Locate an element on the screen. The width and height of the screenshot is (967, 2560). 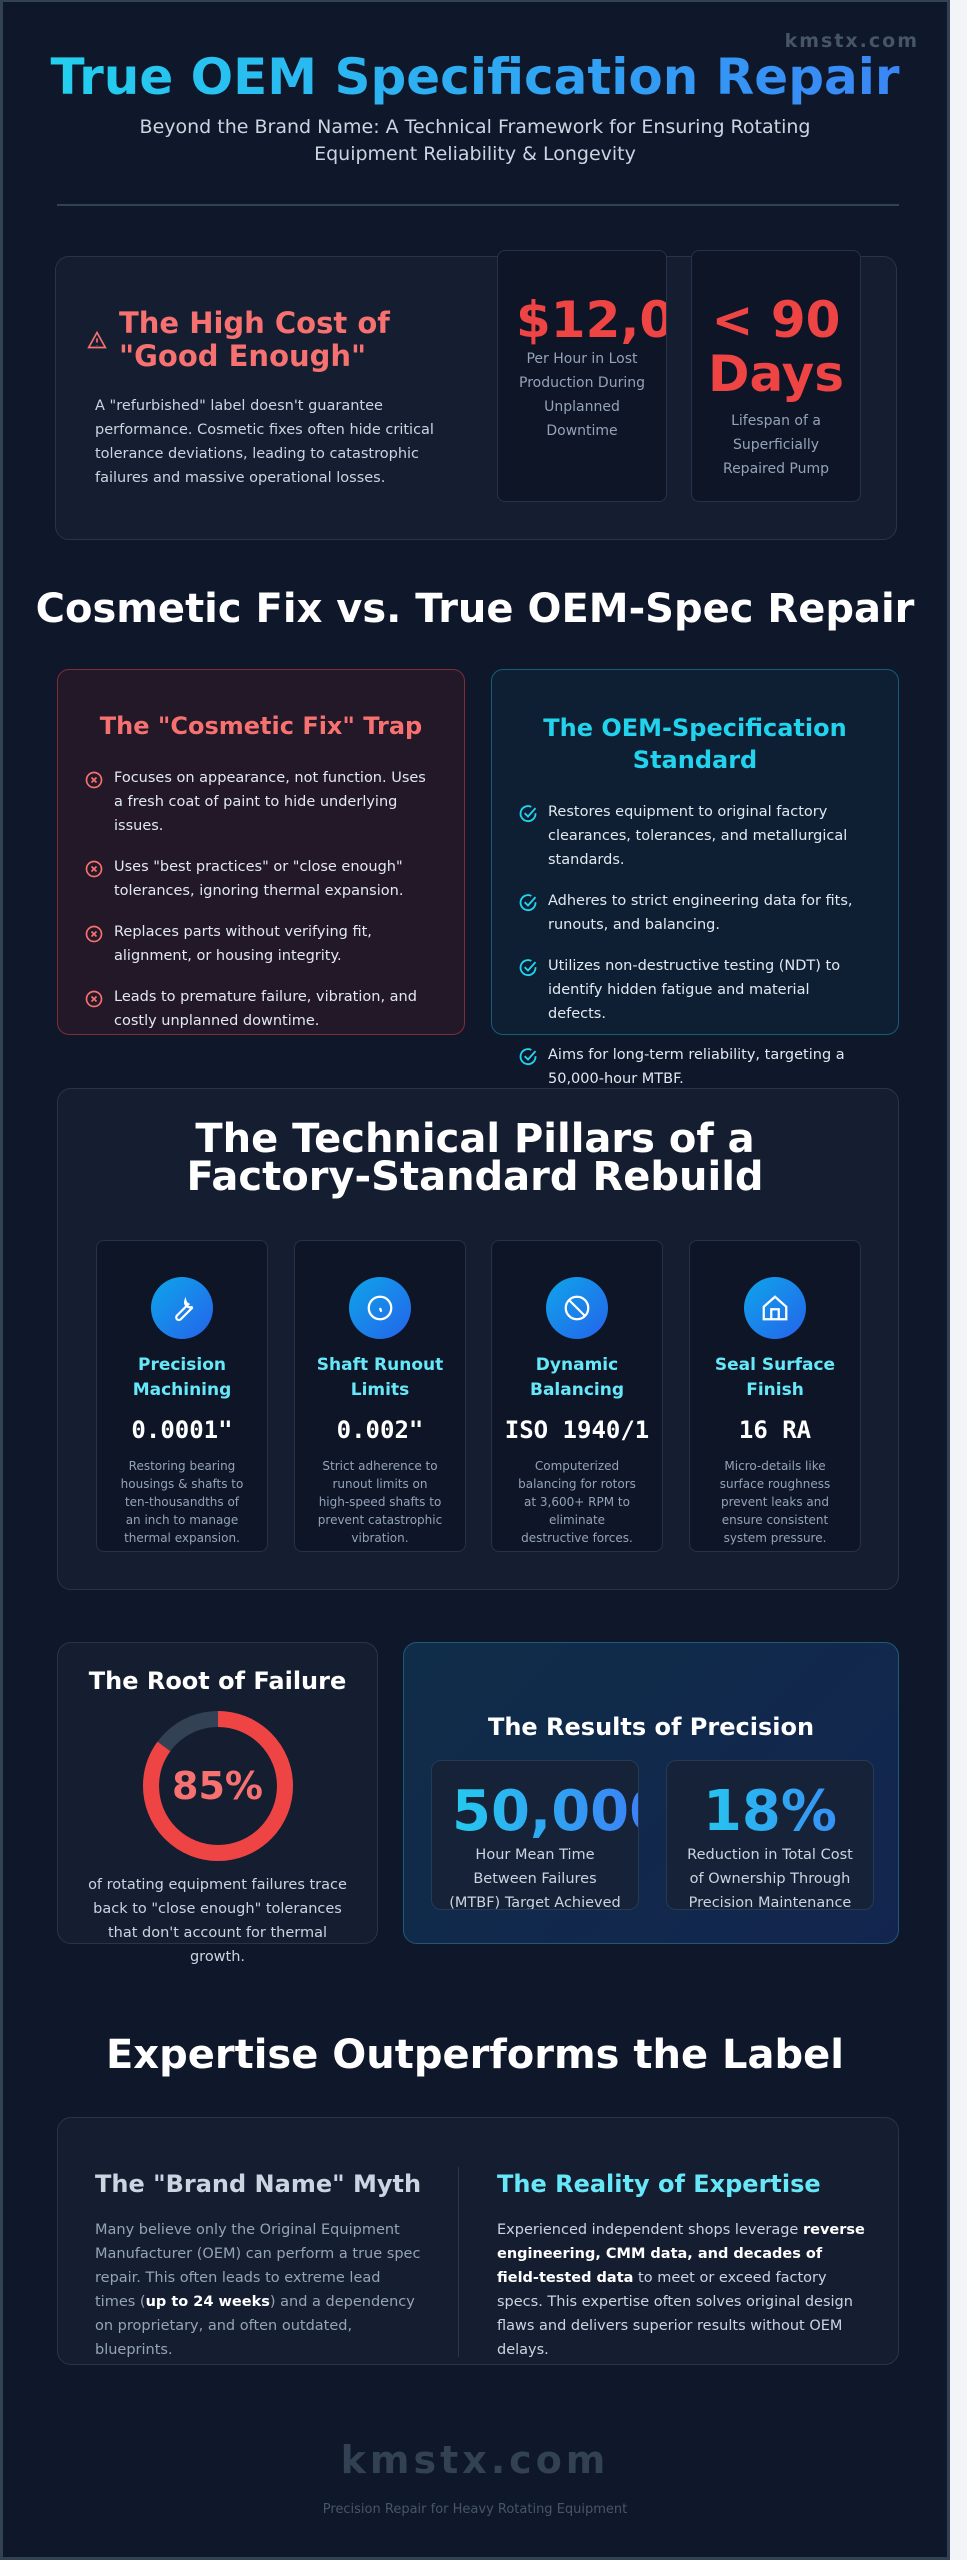
expertise-title: Expertise Outperforms the Label is located at coordinates (475, 2055).